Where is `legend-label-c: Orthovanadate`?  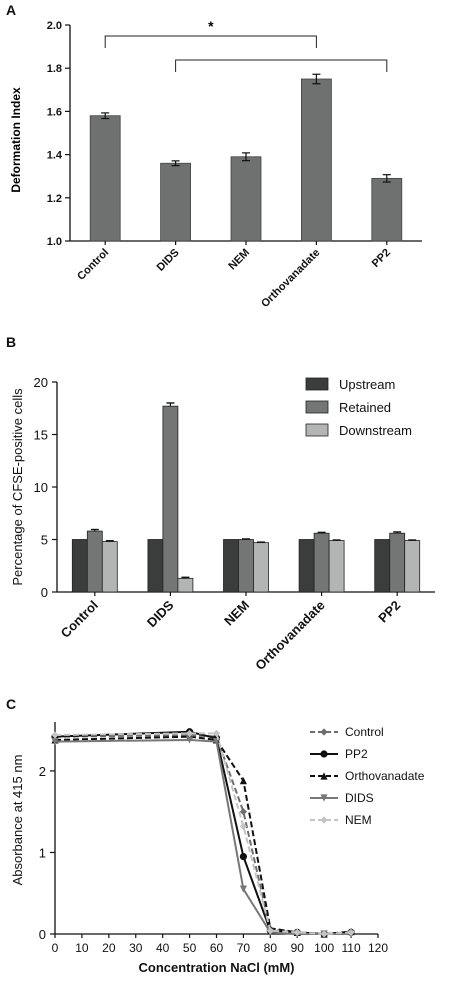
legend-label-c: Orthovanadate is located at coordinates (385, 776).